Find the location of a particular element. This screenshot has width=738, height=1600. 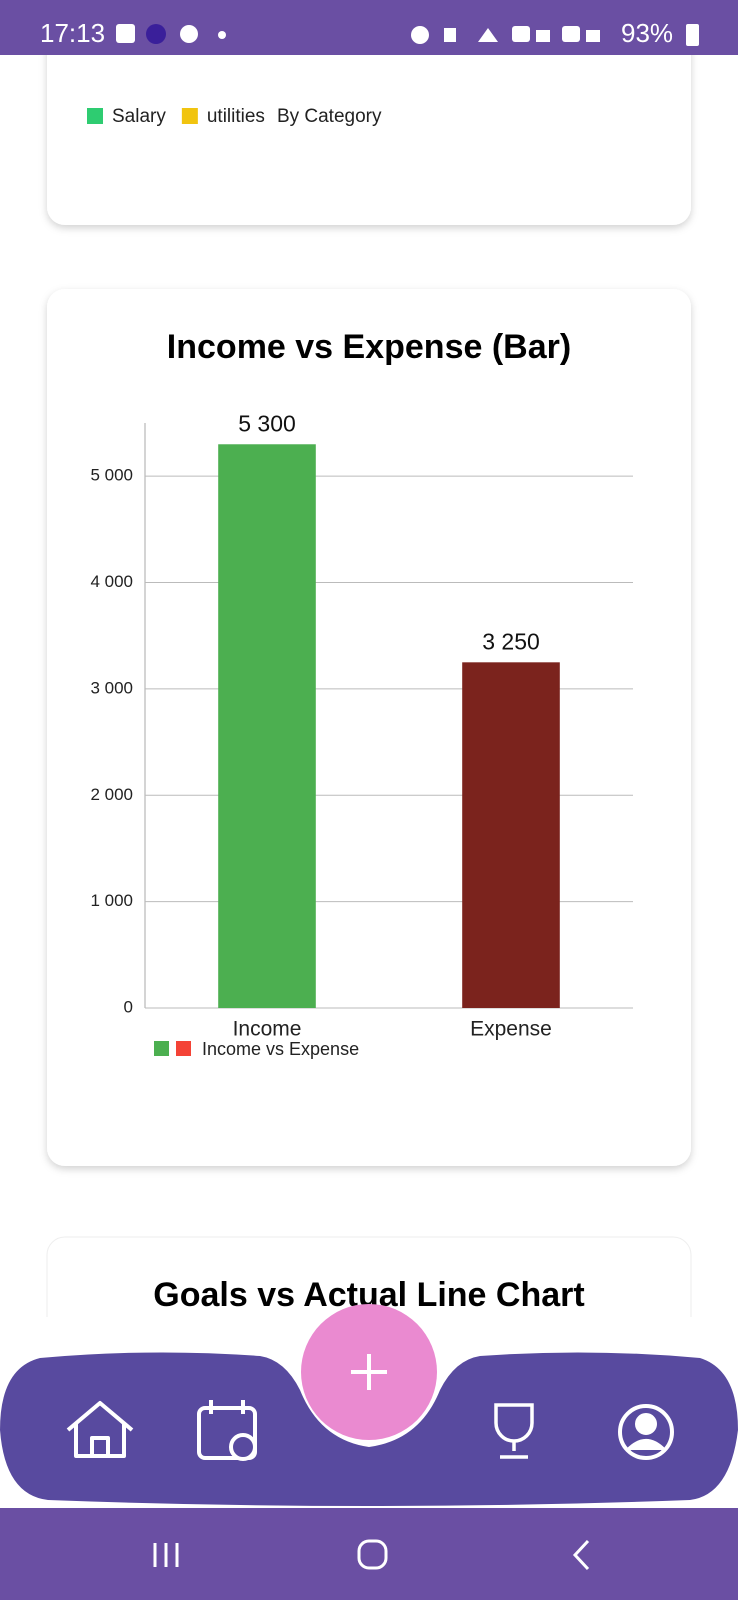

y-tick-label: 0 is located at coordinates (128, 1006).